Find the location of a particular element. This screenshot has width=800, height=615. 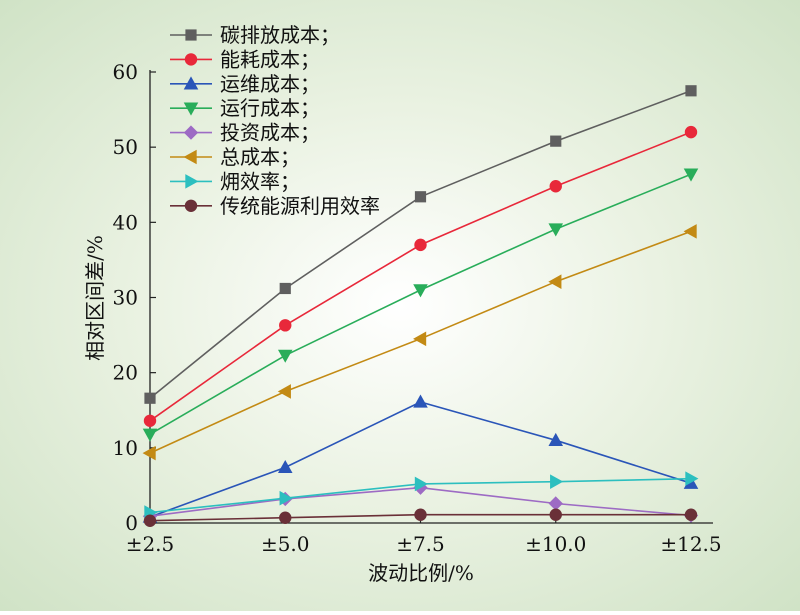

legend-label: 投资成本； is located at coordinates (270, 133).